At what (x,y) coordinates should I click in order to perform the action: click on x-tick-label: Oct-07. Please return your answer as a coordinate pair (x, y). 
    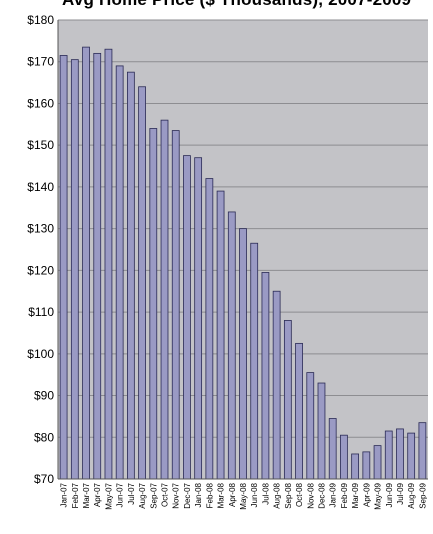
    Looking at the image, I should click on (165, 494).